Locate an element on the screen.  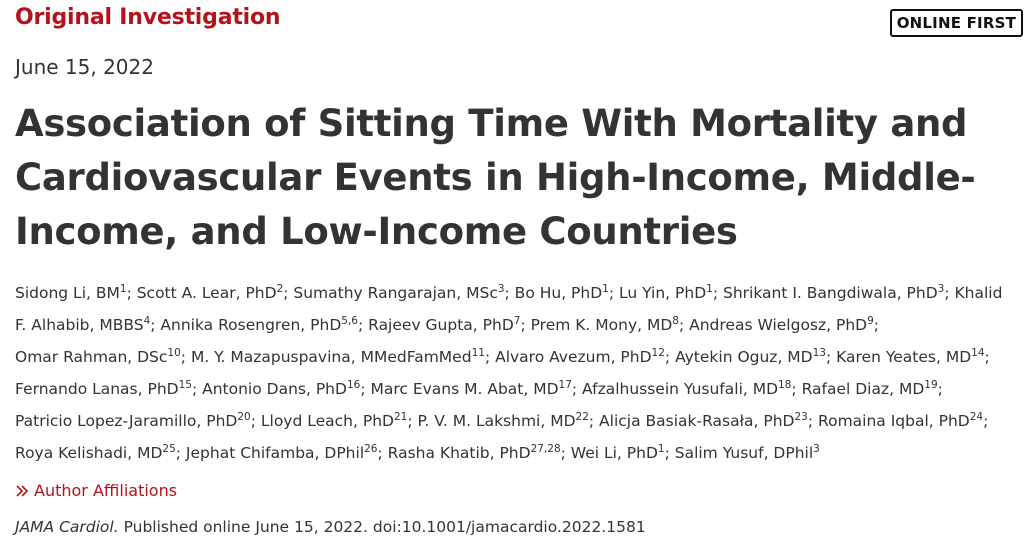
author-text: ; Afzalhussein Yusufali, MD is located at coordinates (675, 389).